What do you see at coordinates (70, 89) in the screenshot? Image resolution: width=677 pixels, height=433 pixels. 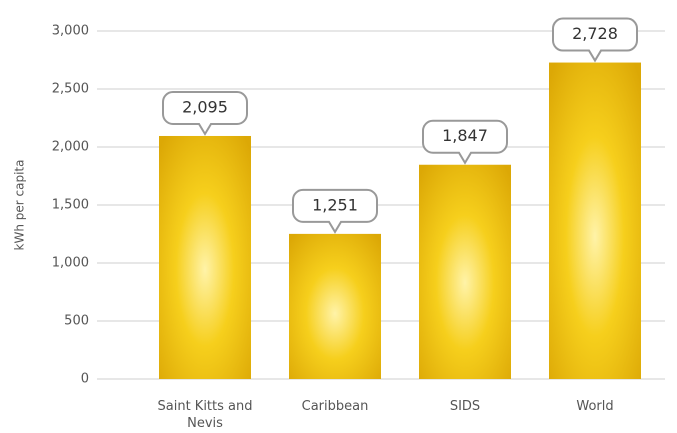 I see `y-tick-label: 2,500` at bounding box center [70, 89].